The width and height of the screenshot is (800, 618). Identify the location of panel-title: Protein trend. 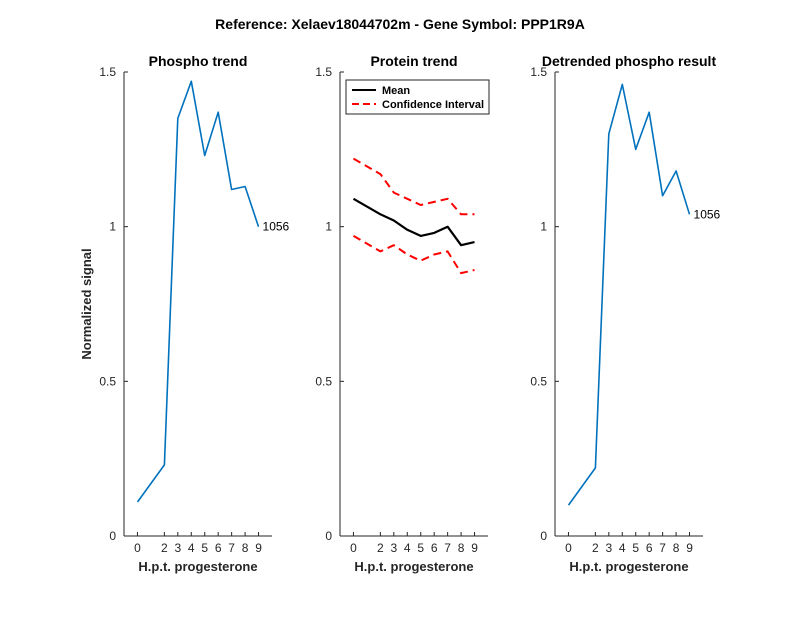
(413, 61).